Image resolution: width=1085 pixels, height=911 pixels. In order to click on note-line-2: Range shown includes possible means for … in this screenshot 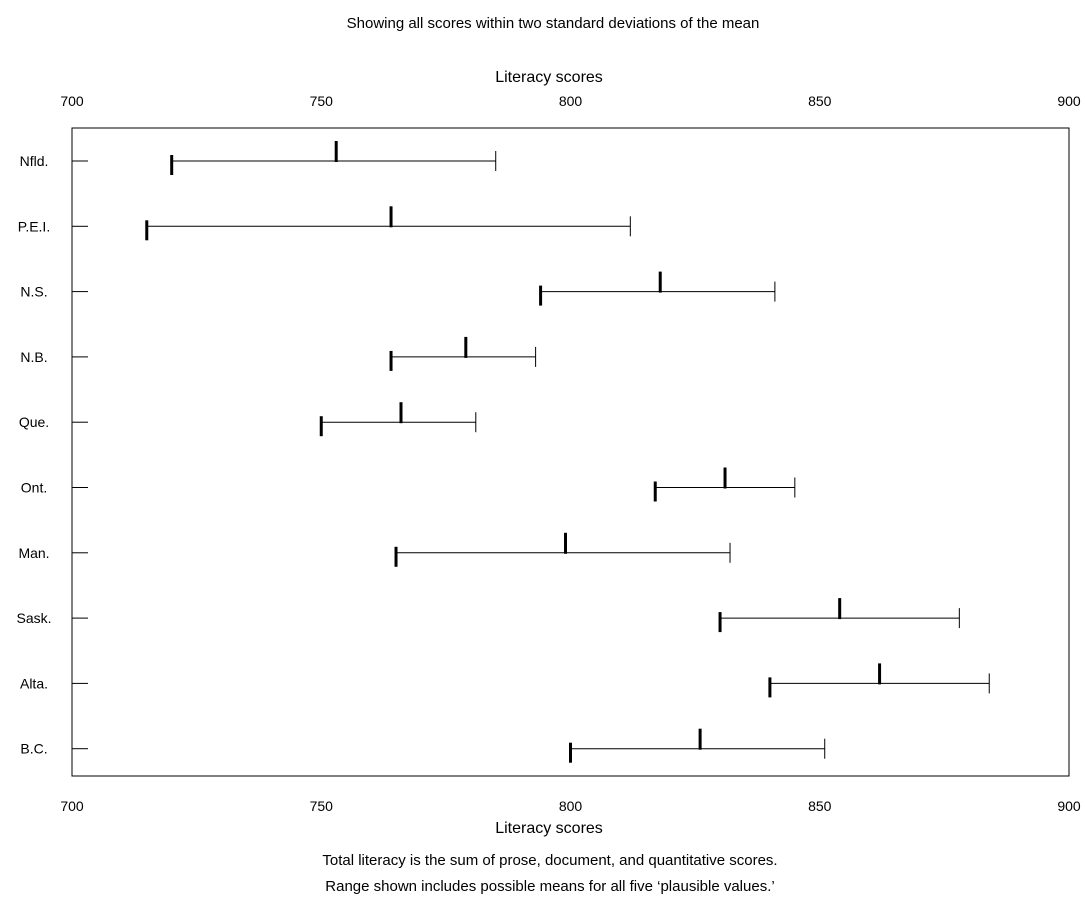, I will do `click(549, 886)`.